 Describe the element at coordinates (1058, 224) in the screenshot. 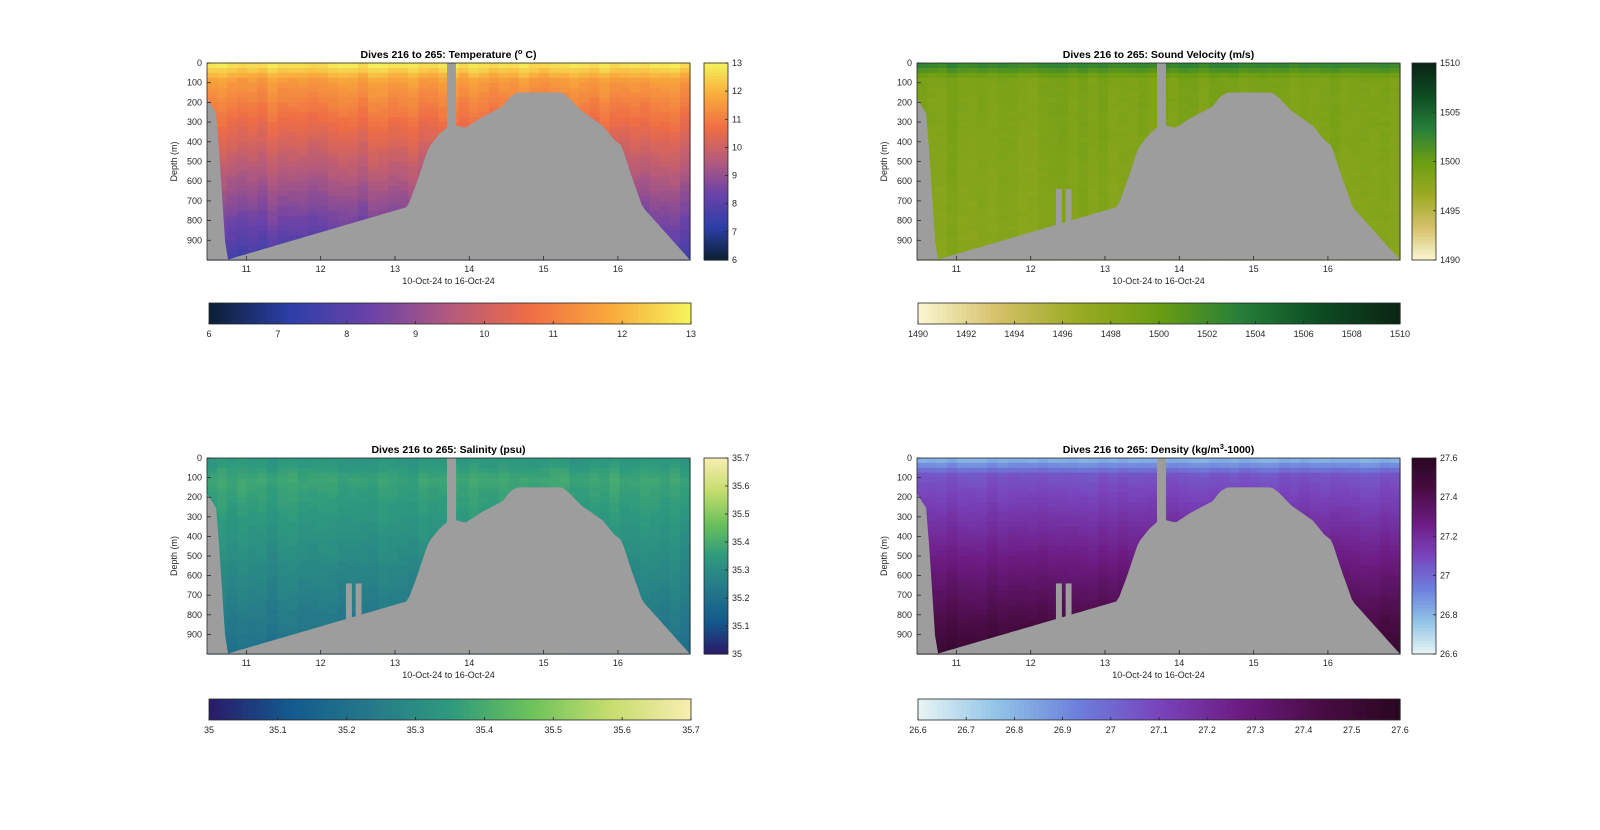

I see `no-data-column` at that location.